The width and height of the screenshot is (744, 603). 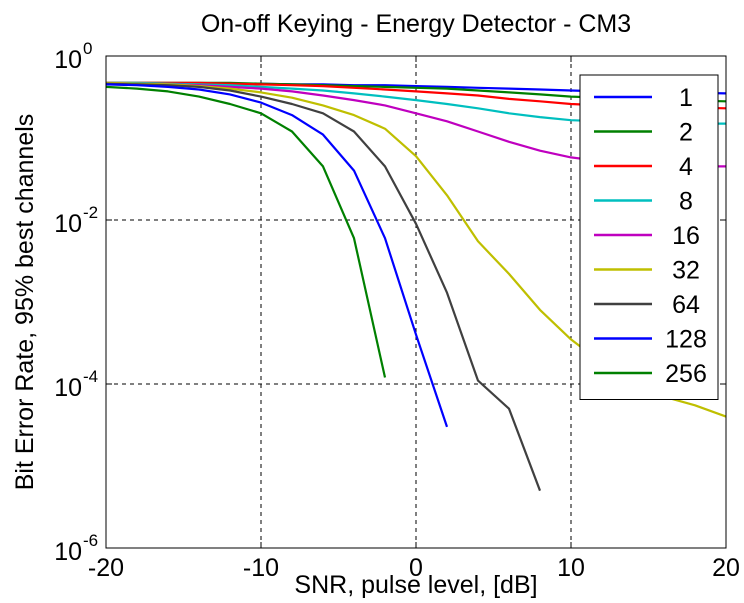 What do you see at coordinates (686, 374) in the screenshot?
I see `legend-label-256: 256` at bounding box center [686, 374].